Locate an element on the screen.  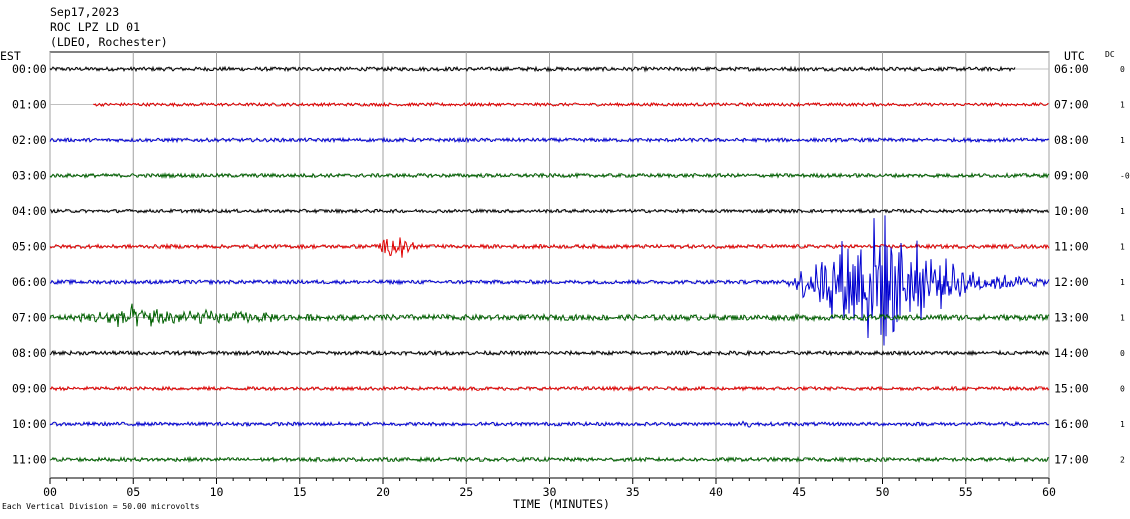
est-hour-label: 07:00 is located at coordinates (29, 318).